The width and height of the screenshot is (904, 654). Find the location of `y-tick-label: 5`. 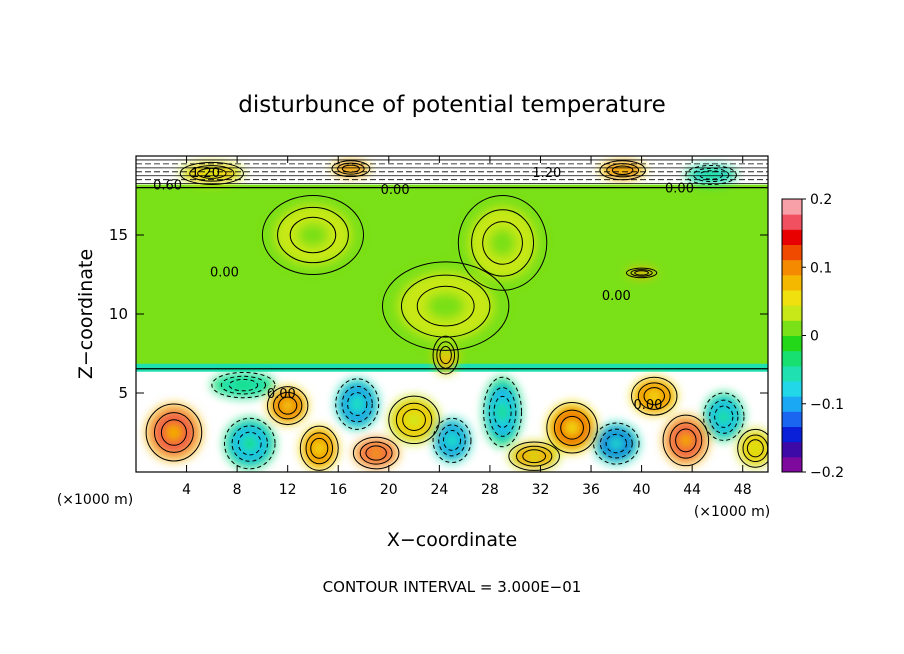

y-tick-label: 5 is located at coordinates (123, 393).